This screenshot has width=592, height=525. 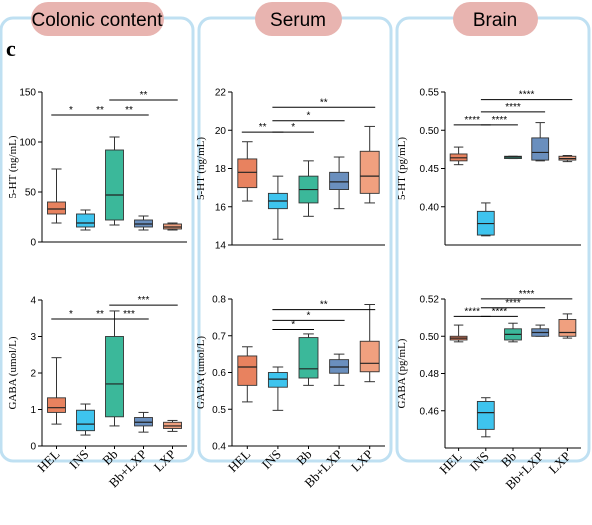 I want to click on y-tick-label: 0.5, so click(x=219, y=410).